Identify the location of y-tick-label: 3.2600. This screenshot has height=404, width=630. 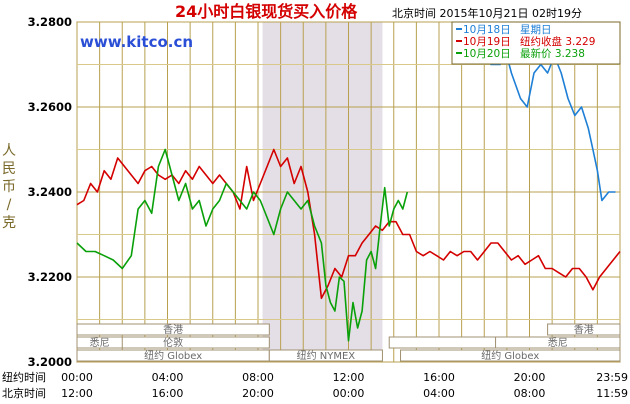
(50, 107).